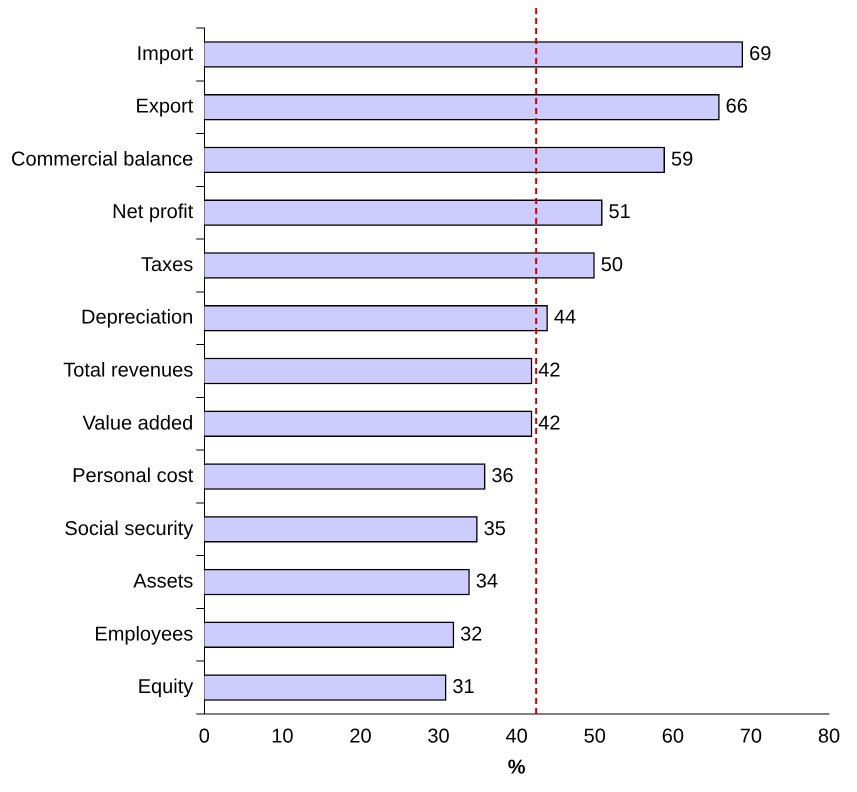 The width and height of the screenshot is (857, 792). I want to click on y-tick-label: Taxes, so click(167, 265).